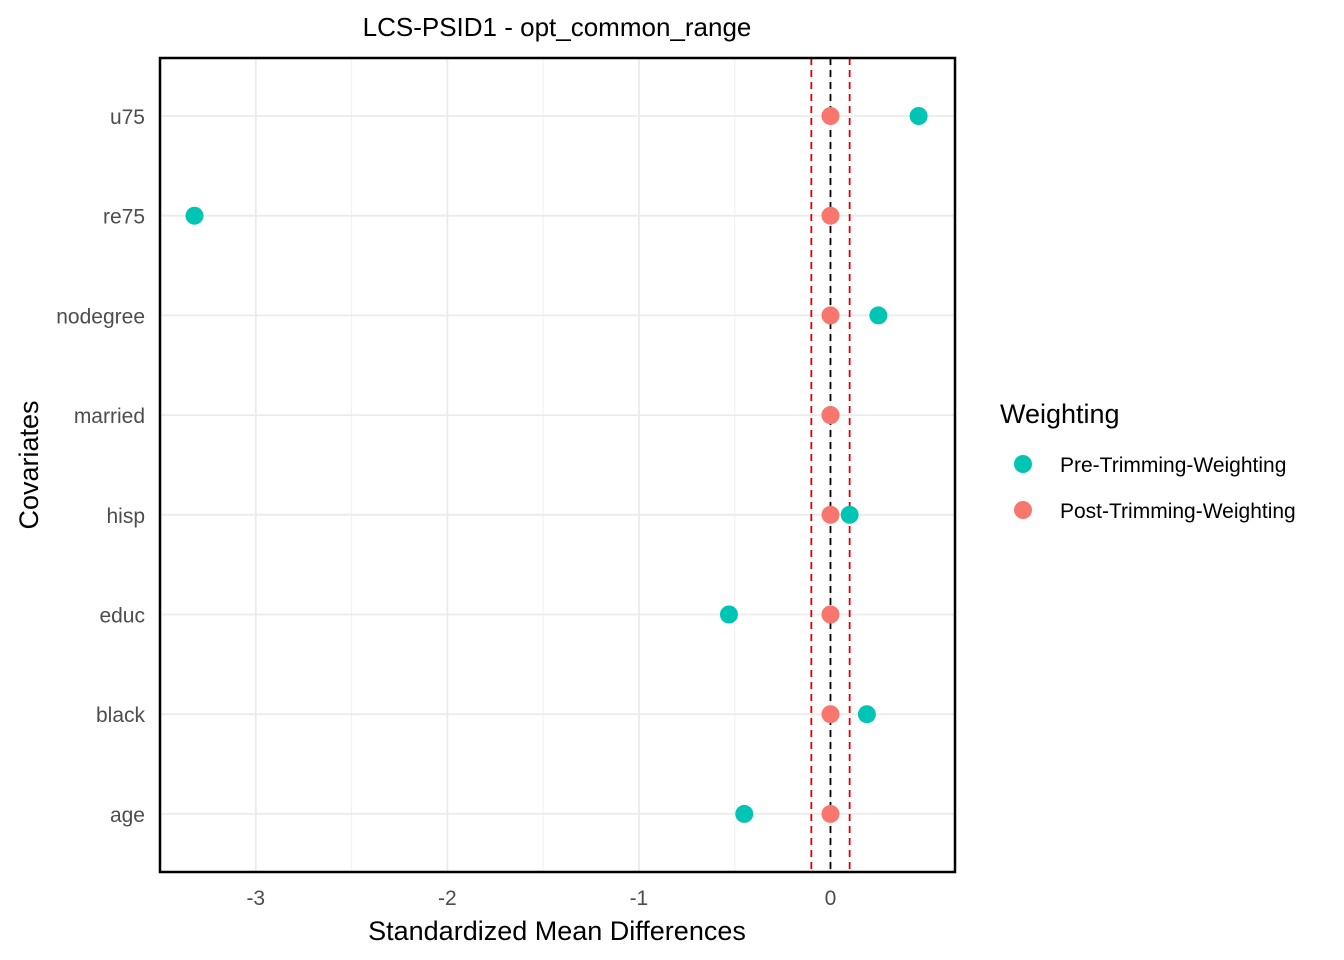 The image size is (1344, 960). What do you see at coordinates (830, 614) in the screenshot?
I see `point-series1-educ` at bounding box center [830, 614].